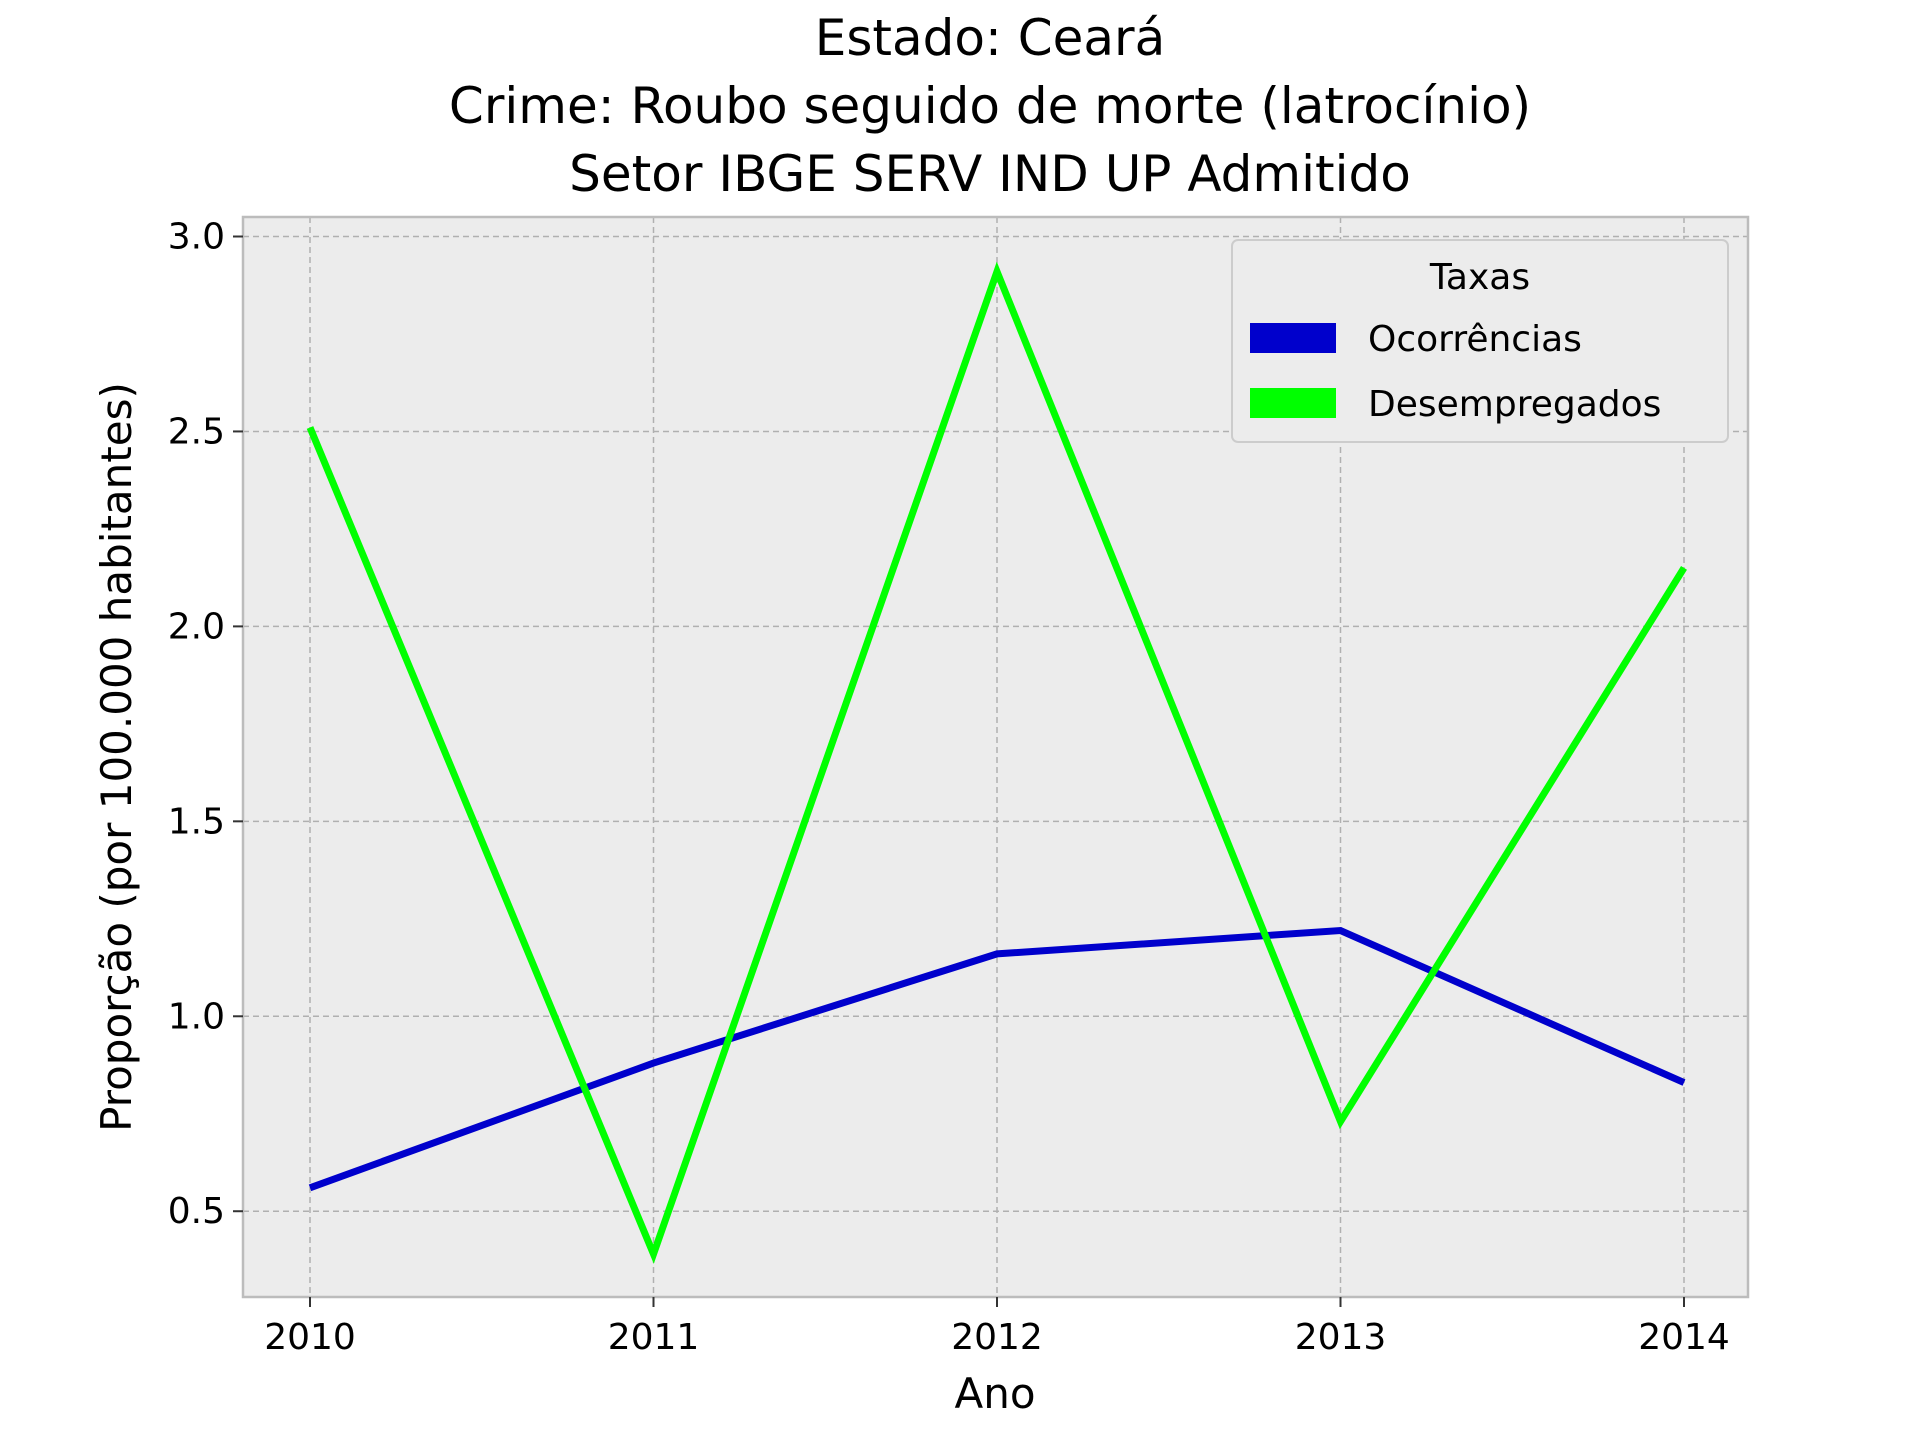 This screenshot has height=1440, width=1920. Describe the element at coordinates (997, 1337) in the screenshot. I see `x-tick-label-2012: 2012` at that location.